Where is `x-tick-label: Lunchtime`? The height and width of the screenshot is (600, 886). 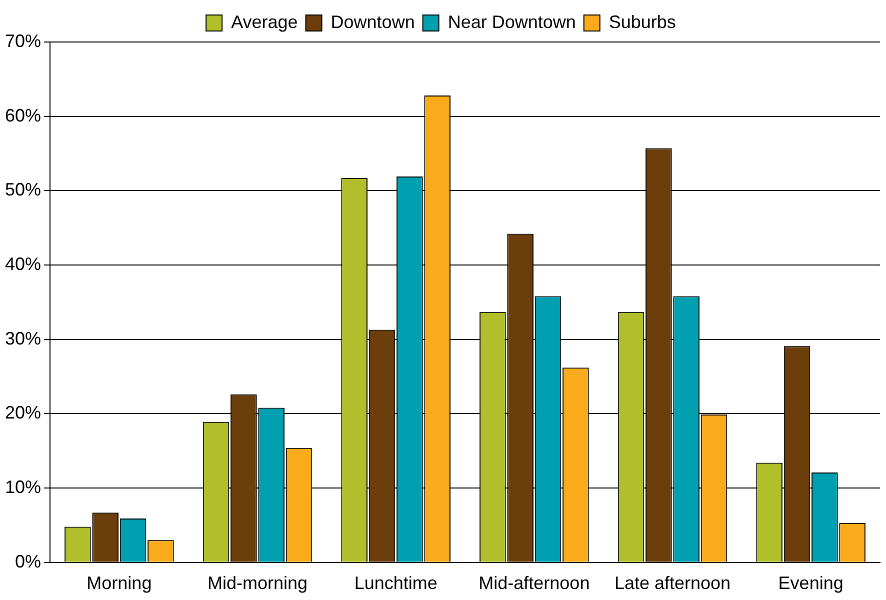
x-tick-label: Lunchtime is located at coordinates (396, 583).